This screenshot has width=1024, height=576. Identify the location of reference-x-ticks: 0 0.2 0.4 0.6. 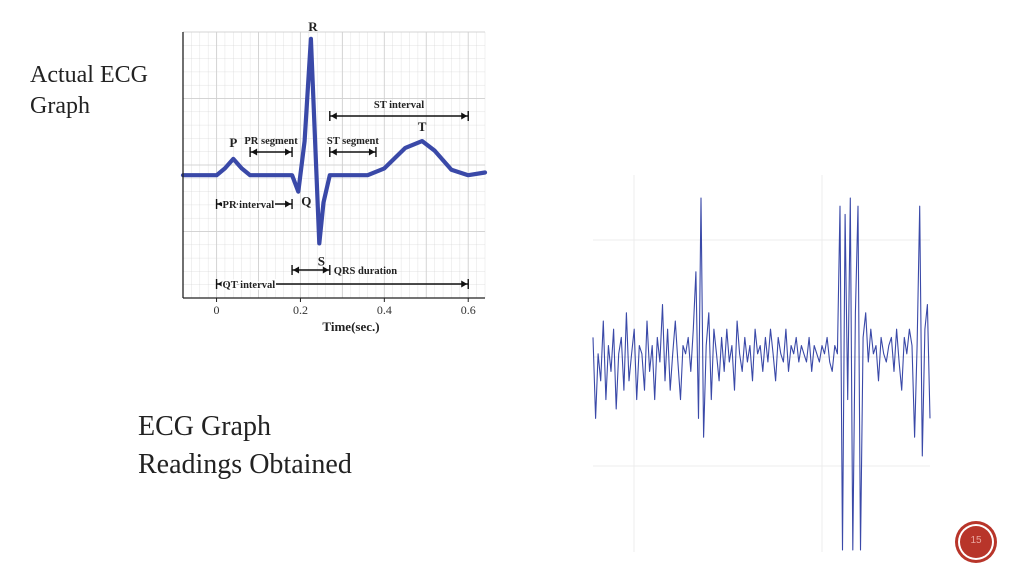
(345, 307).